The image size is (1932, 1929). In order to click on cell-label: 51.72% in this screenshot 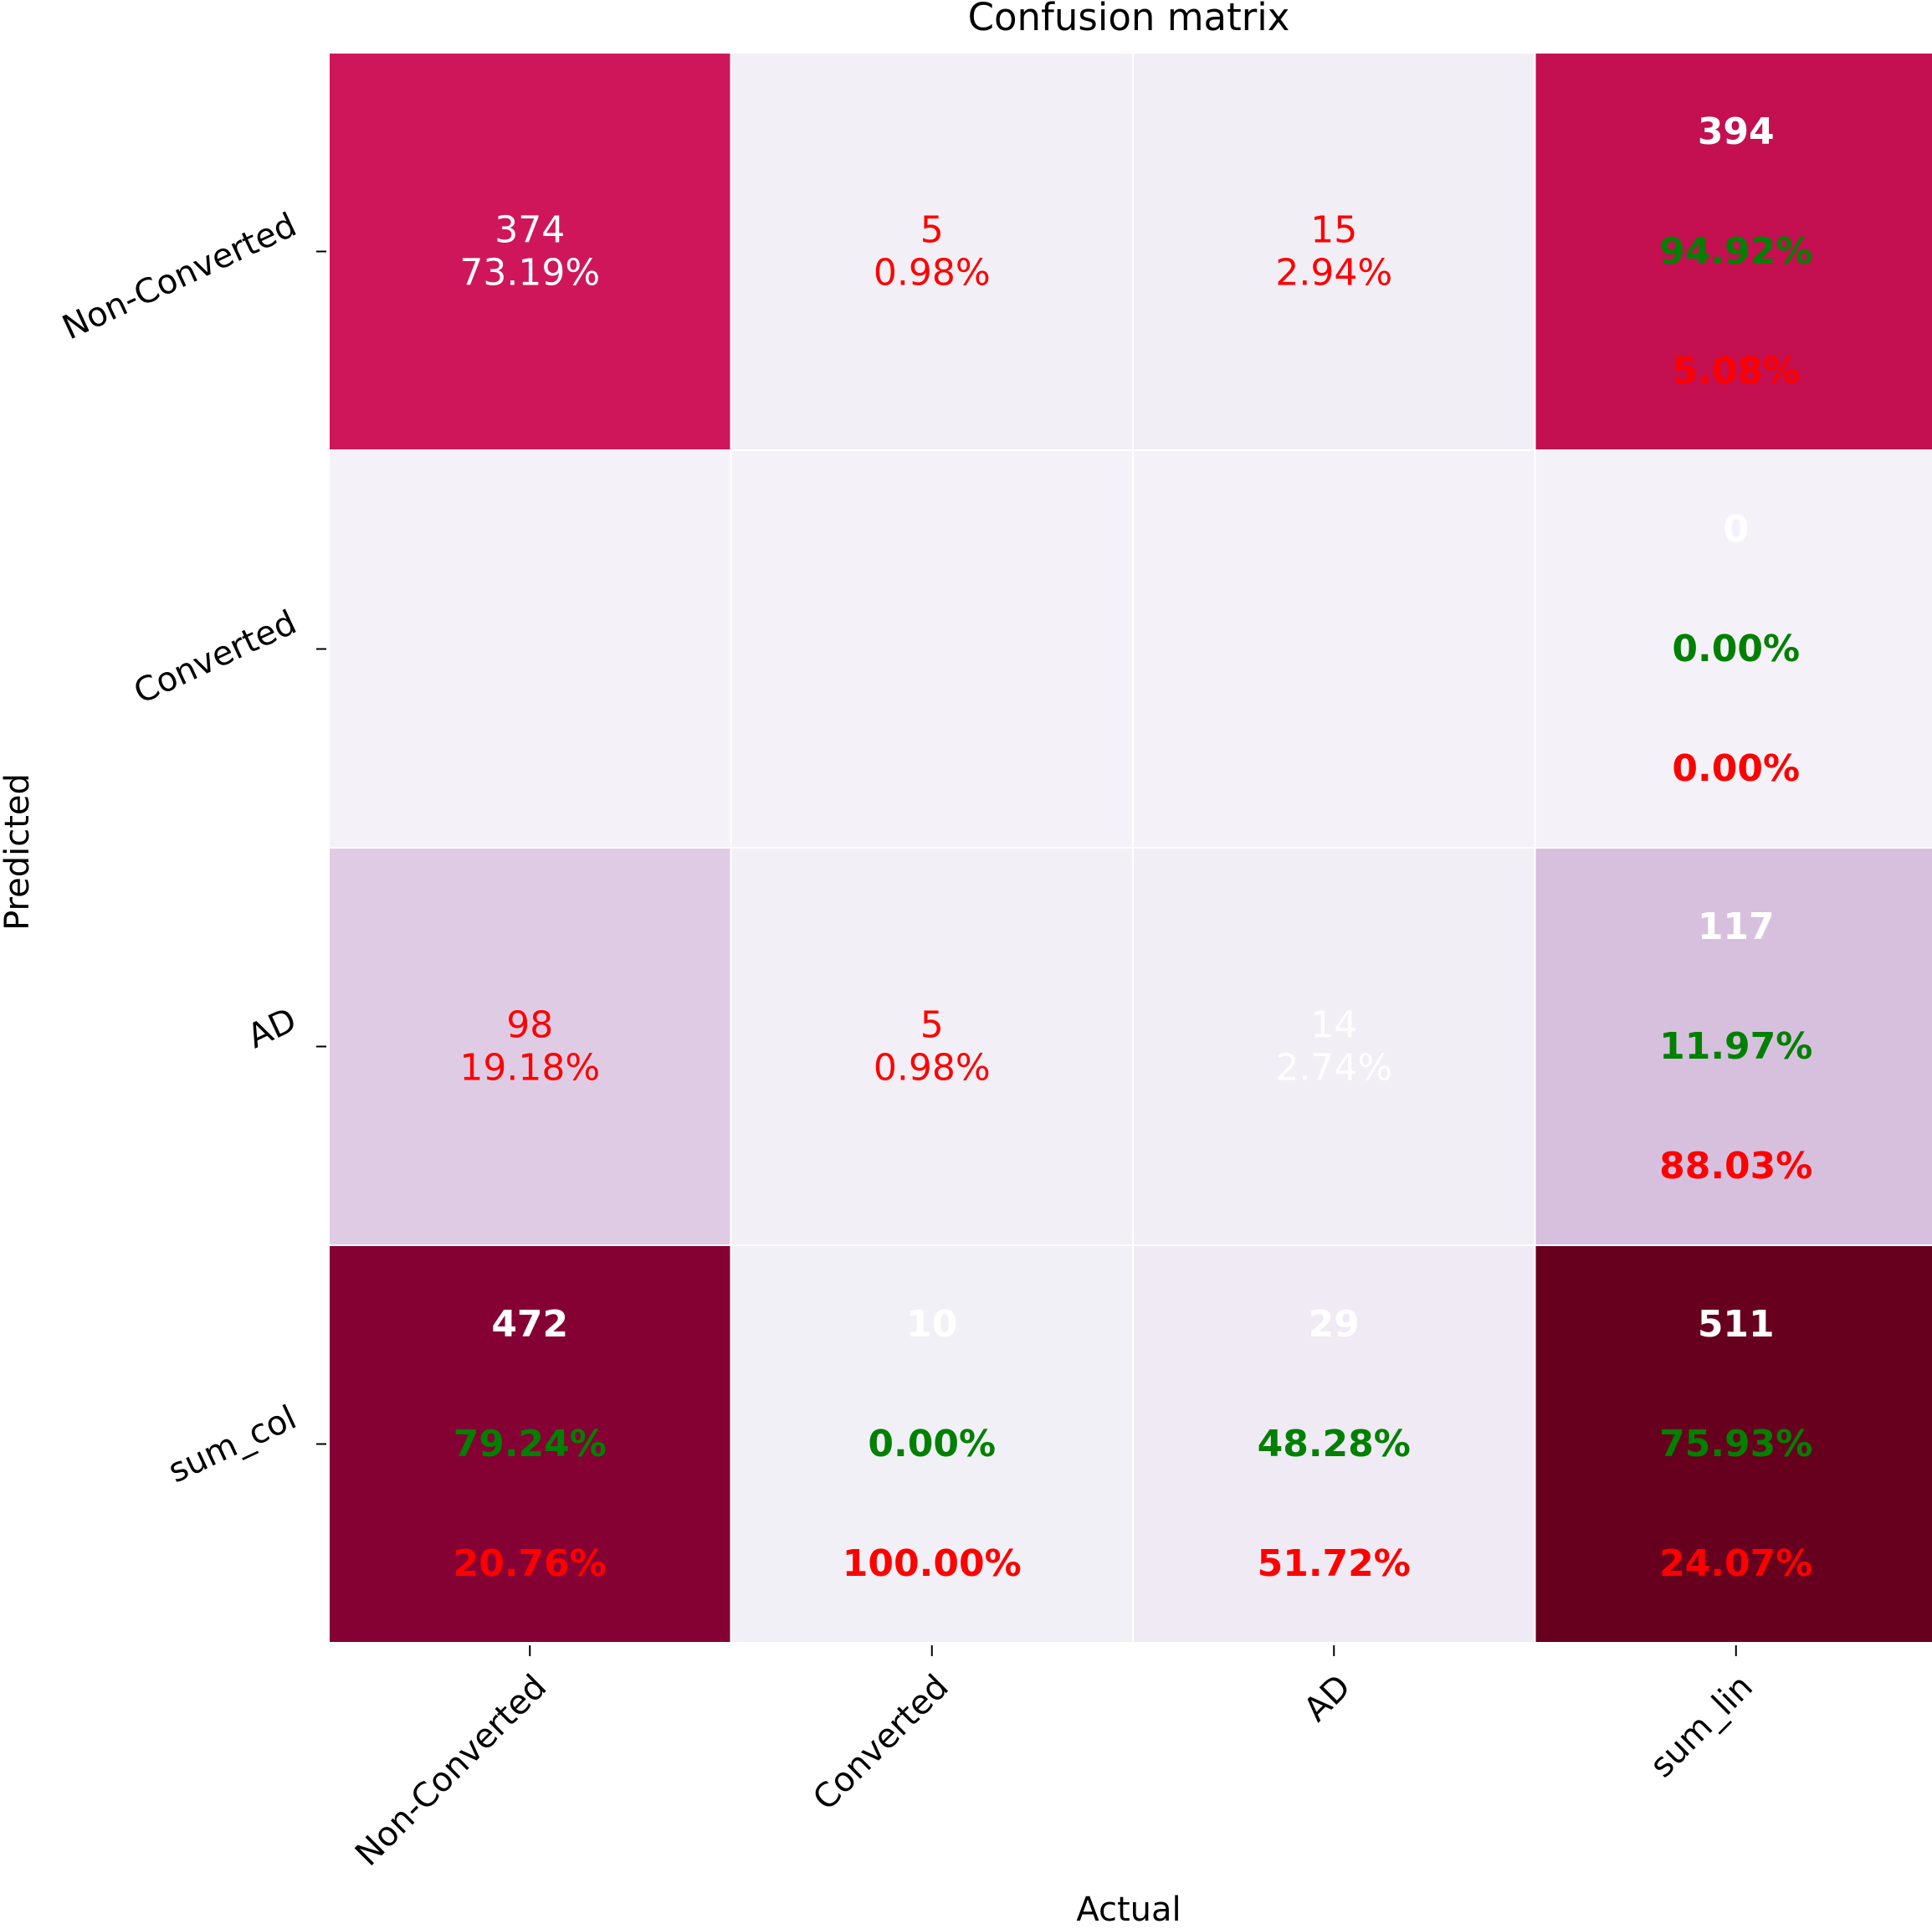, I will do `click(1334, 1564)`.